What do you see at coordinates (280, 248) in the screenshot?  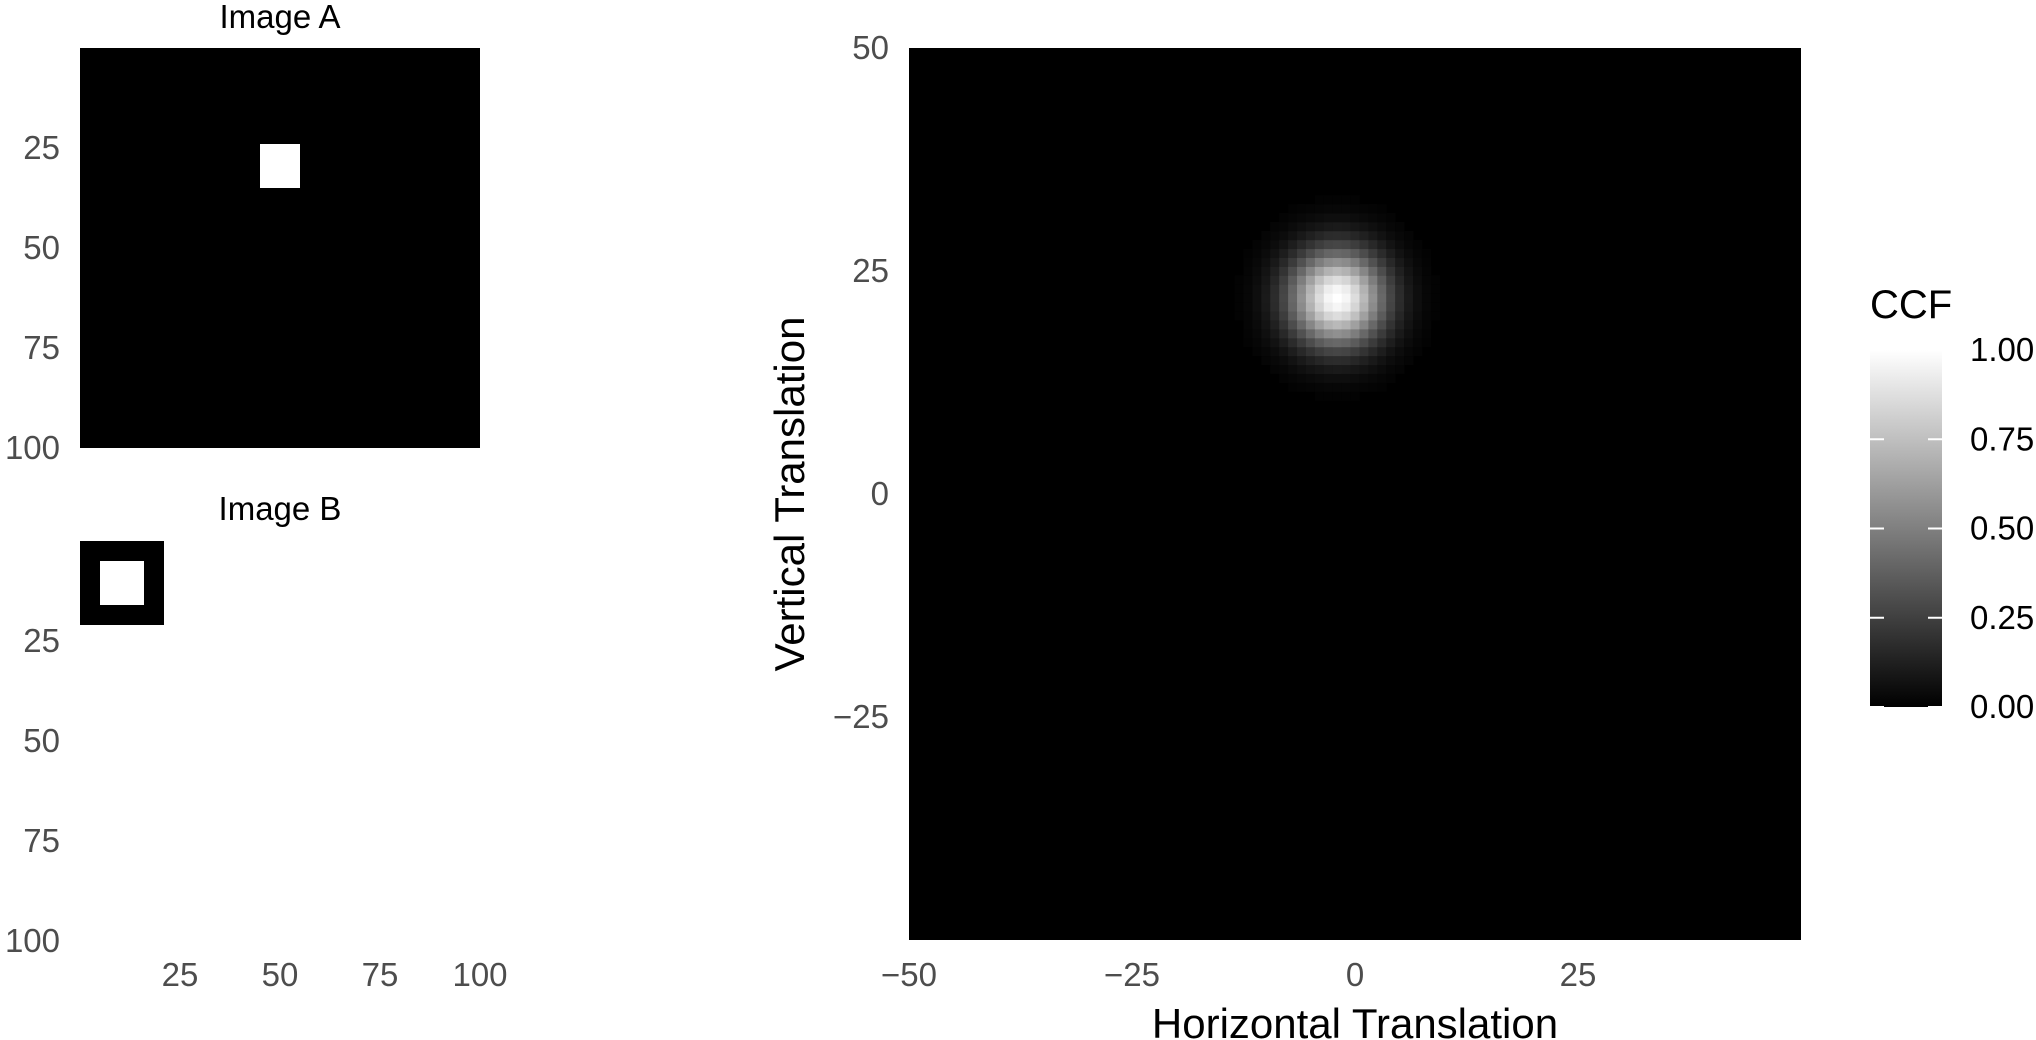 I see `image-a-background` at bounding box center [280, 248].